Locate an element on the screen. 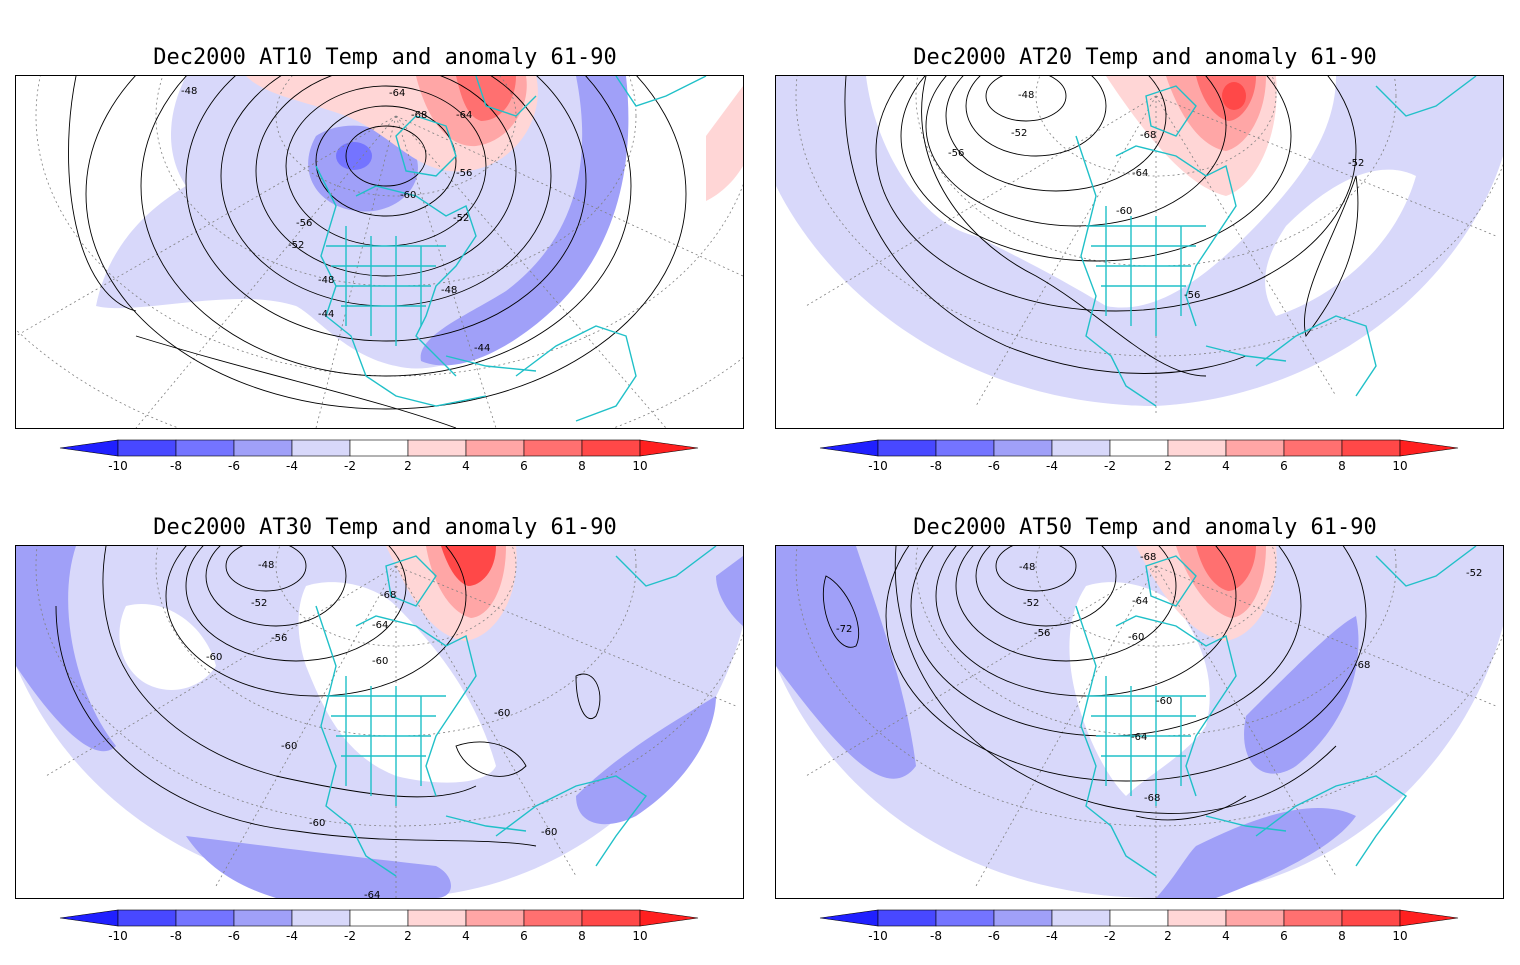 The width and height of the screenshot is (1520, 965). colorbar-svg: -10 -8 -6 -4 -2 2 4 6 8 10 is located at coordinates (1139, 926).